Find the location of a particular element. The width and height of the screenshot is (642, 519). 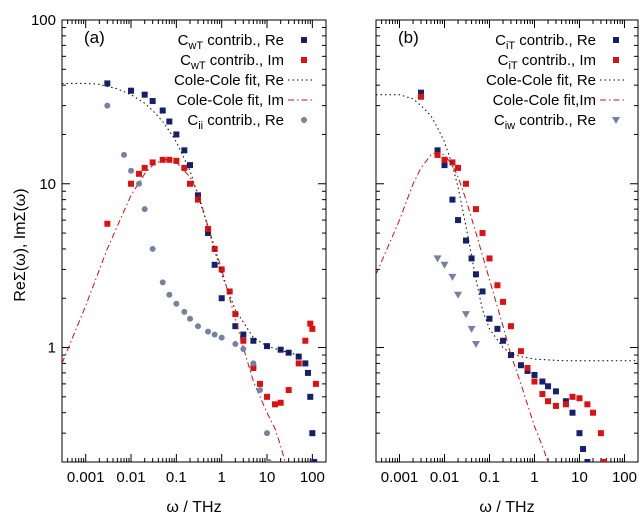

panel-label: (a) is located at coordinates (94, 37).